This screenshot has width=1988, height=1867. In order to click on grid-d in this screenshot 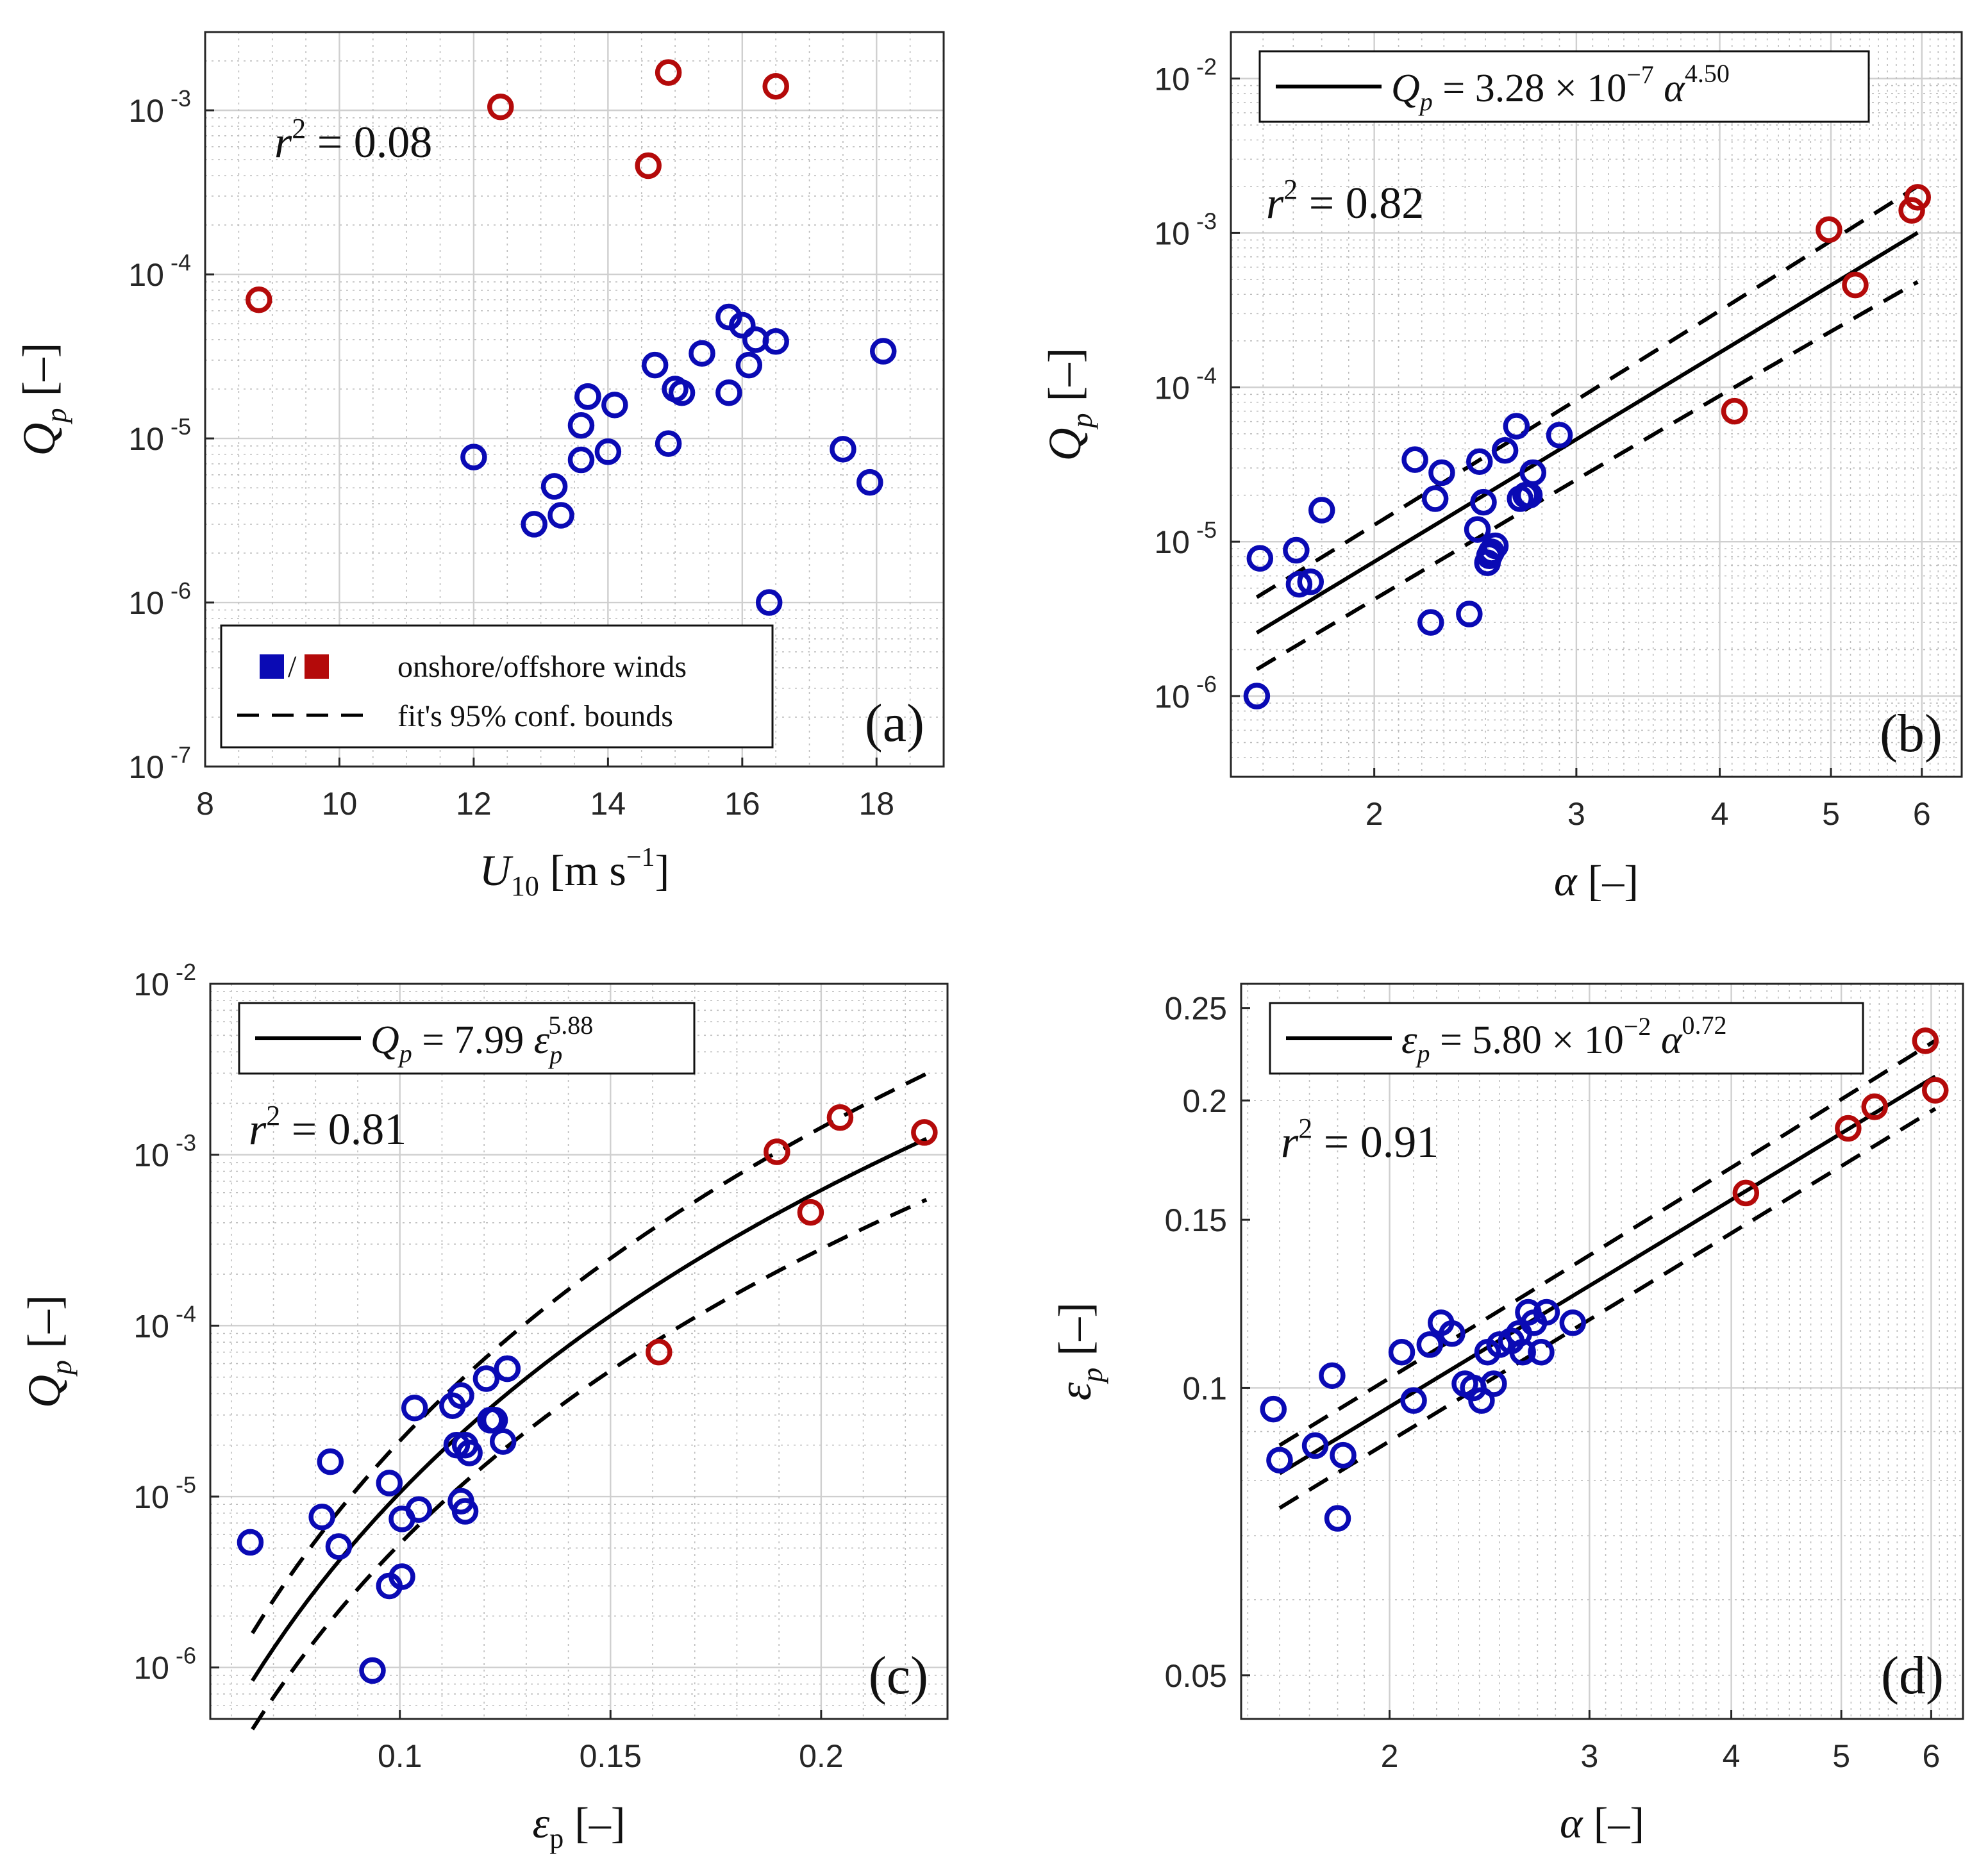, I will do `click(1602, 1352)`.